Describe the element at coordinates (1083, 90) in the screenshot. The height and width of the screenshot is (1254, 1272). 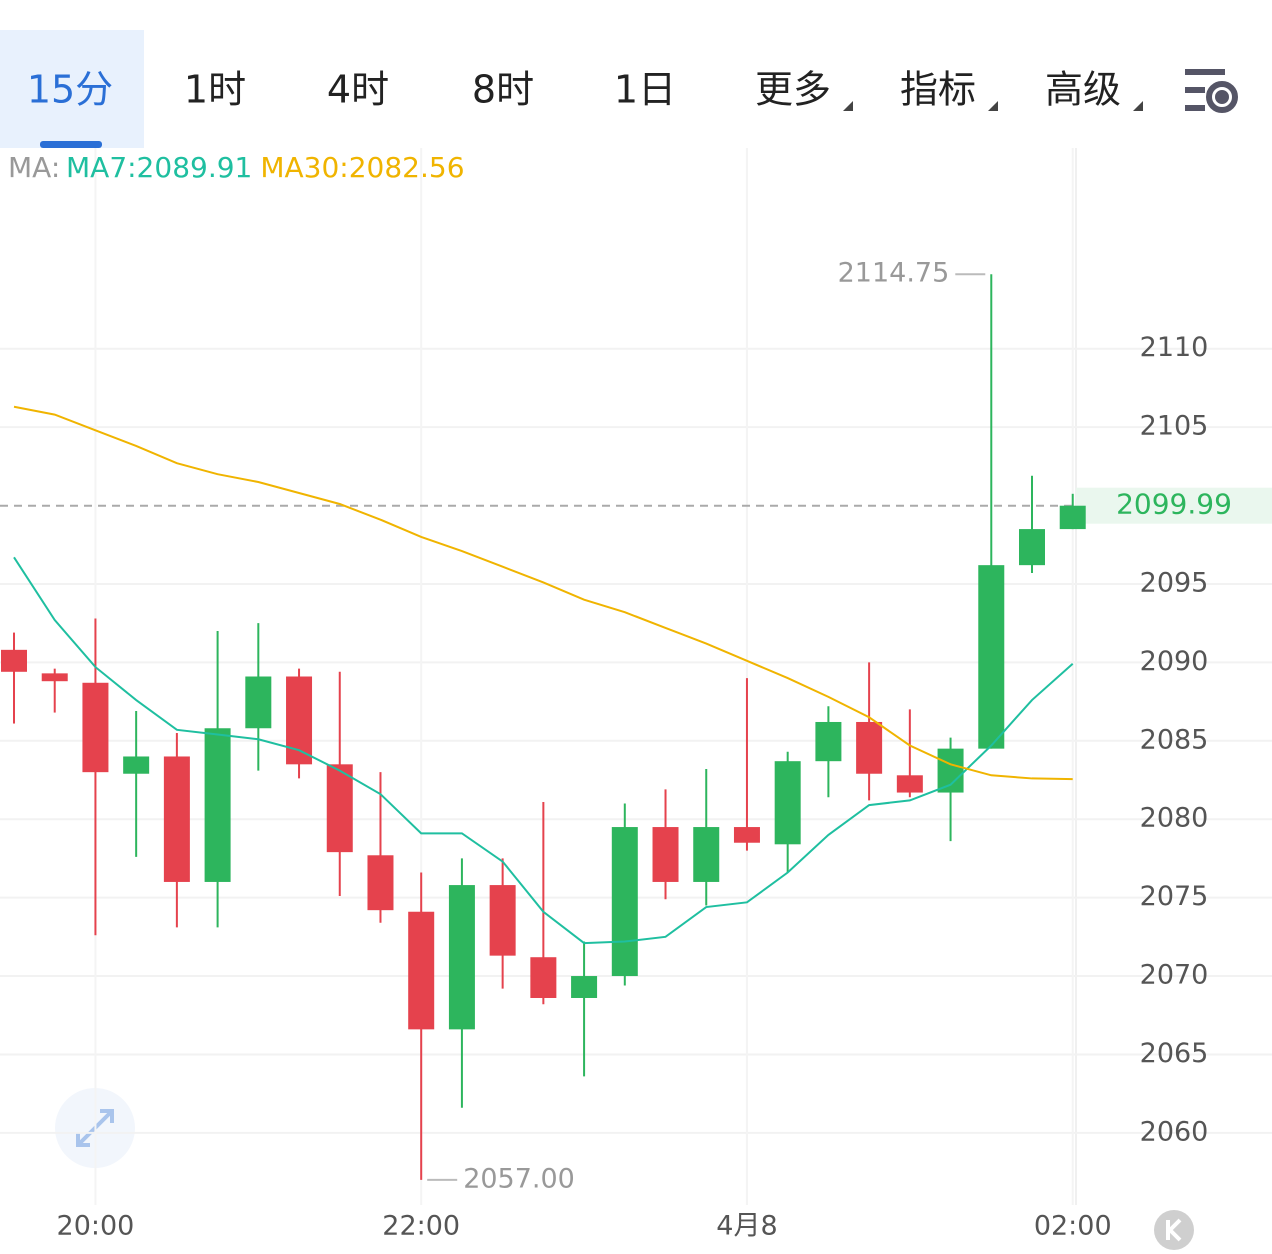
I see `tab: 高级` at that location.